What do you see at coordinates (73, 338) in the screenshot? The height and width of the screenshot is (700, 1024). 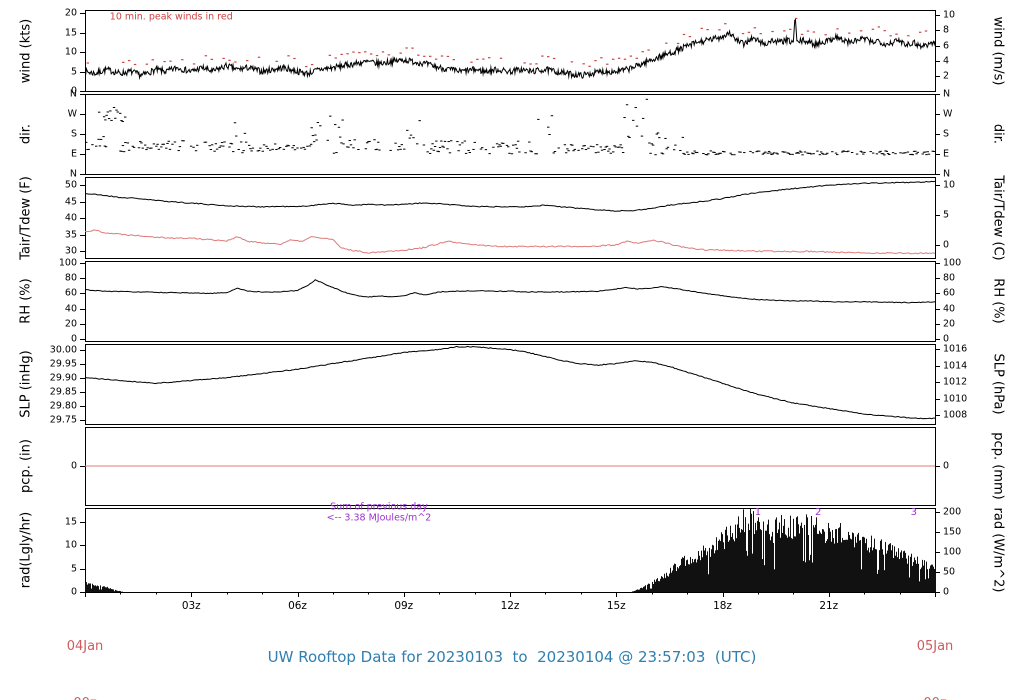 I see `y-tick-left-relative_humidity: 0` at bounding box center [73, 338].